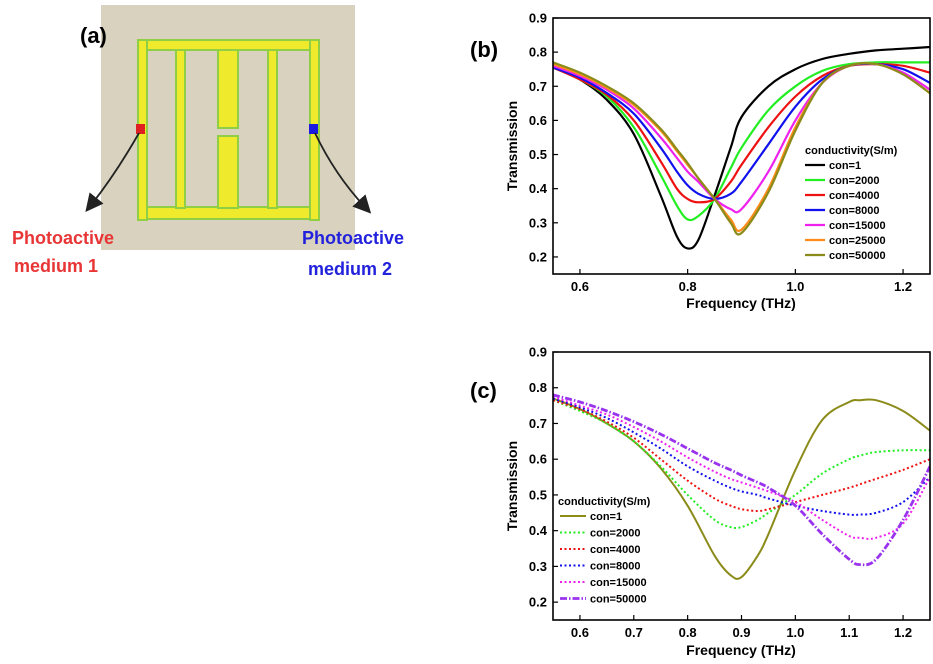 The image size is (933, 664). Describe the element at coordinates (538, 86) in the screenshot. I see `chart-b-ytick-label: 0.7` at that location.